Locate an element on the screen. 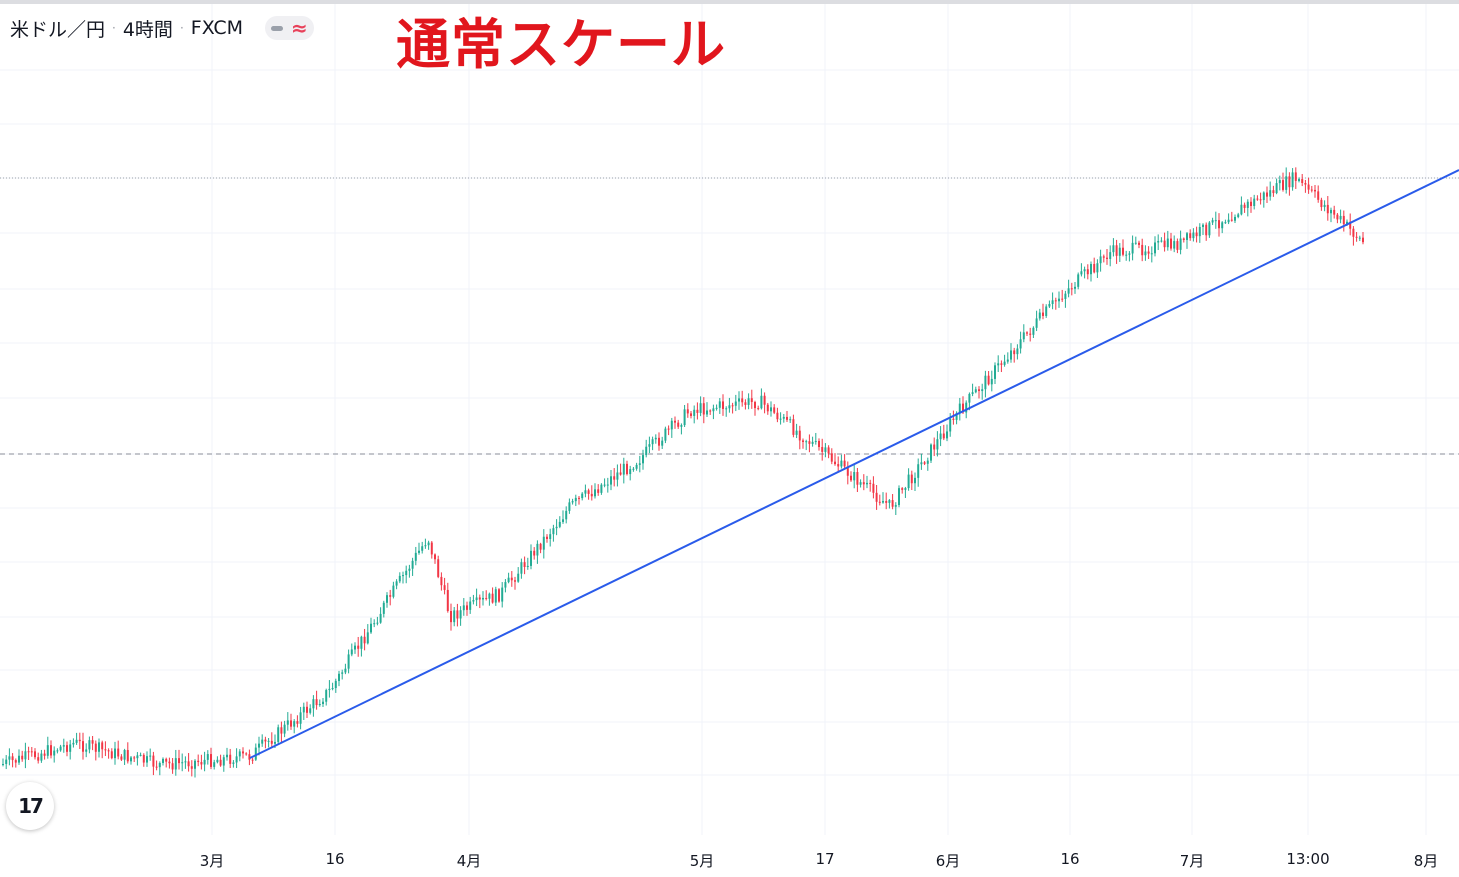 The width and height of the screenshot is (1459, 877). tradingview-logo-icon: 17 is located at coordinates (30, 806).